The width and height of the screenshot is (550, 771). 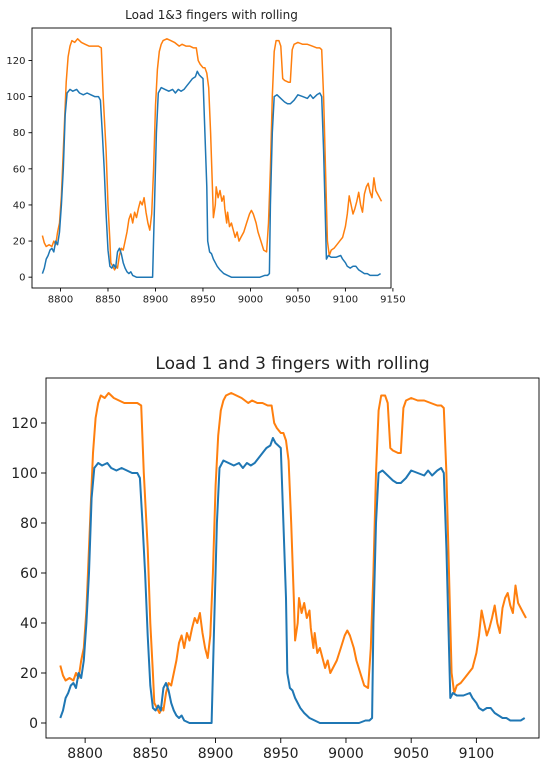 I want to click on chart-title: Load 1 and 3 fingers with rolling, so click(x=292, y=364).